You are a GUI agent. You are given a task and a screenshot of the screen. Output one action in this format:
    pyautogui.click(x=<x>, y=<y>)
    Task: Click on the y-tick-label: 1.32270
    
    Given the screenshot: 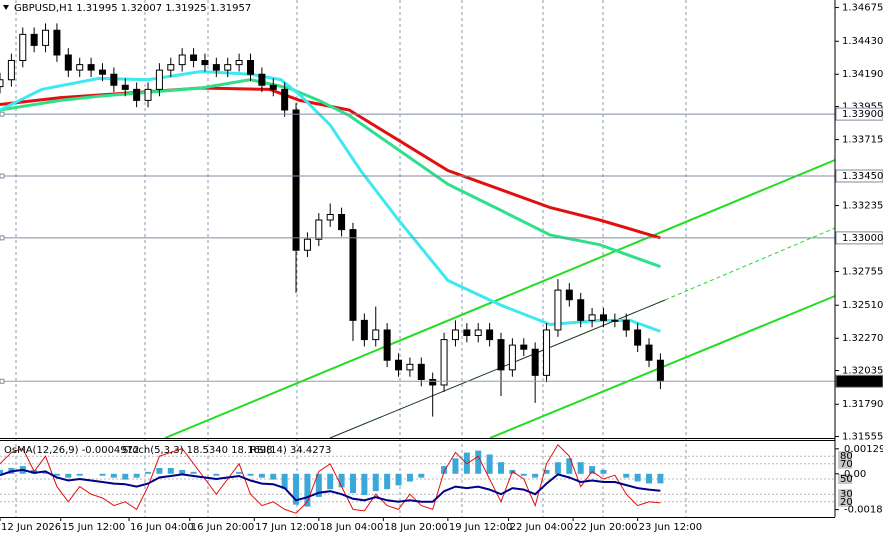 What is the action you would take?
    pyautogui.click(x=862, y=338)
    